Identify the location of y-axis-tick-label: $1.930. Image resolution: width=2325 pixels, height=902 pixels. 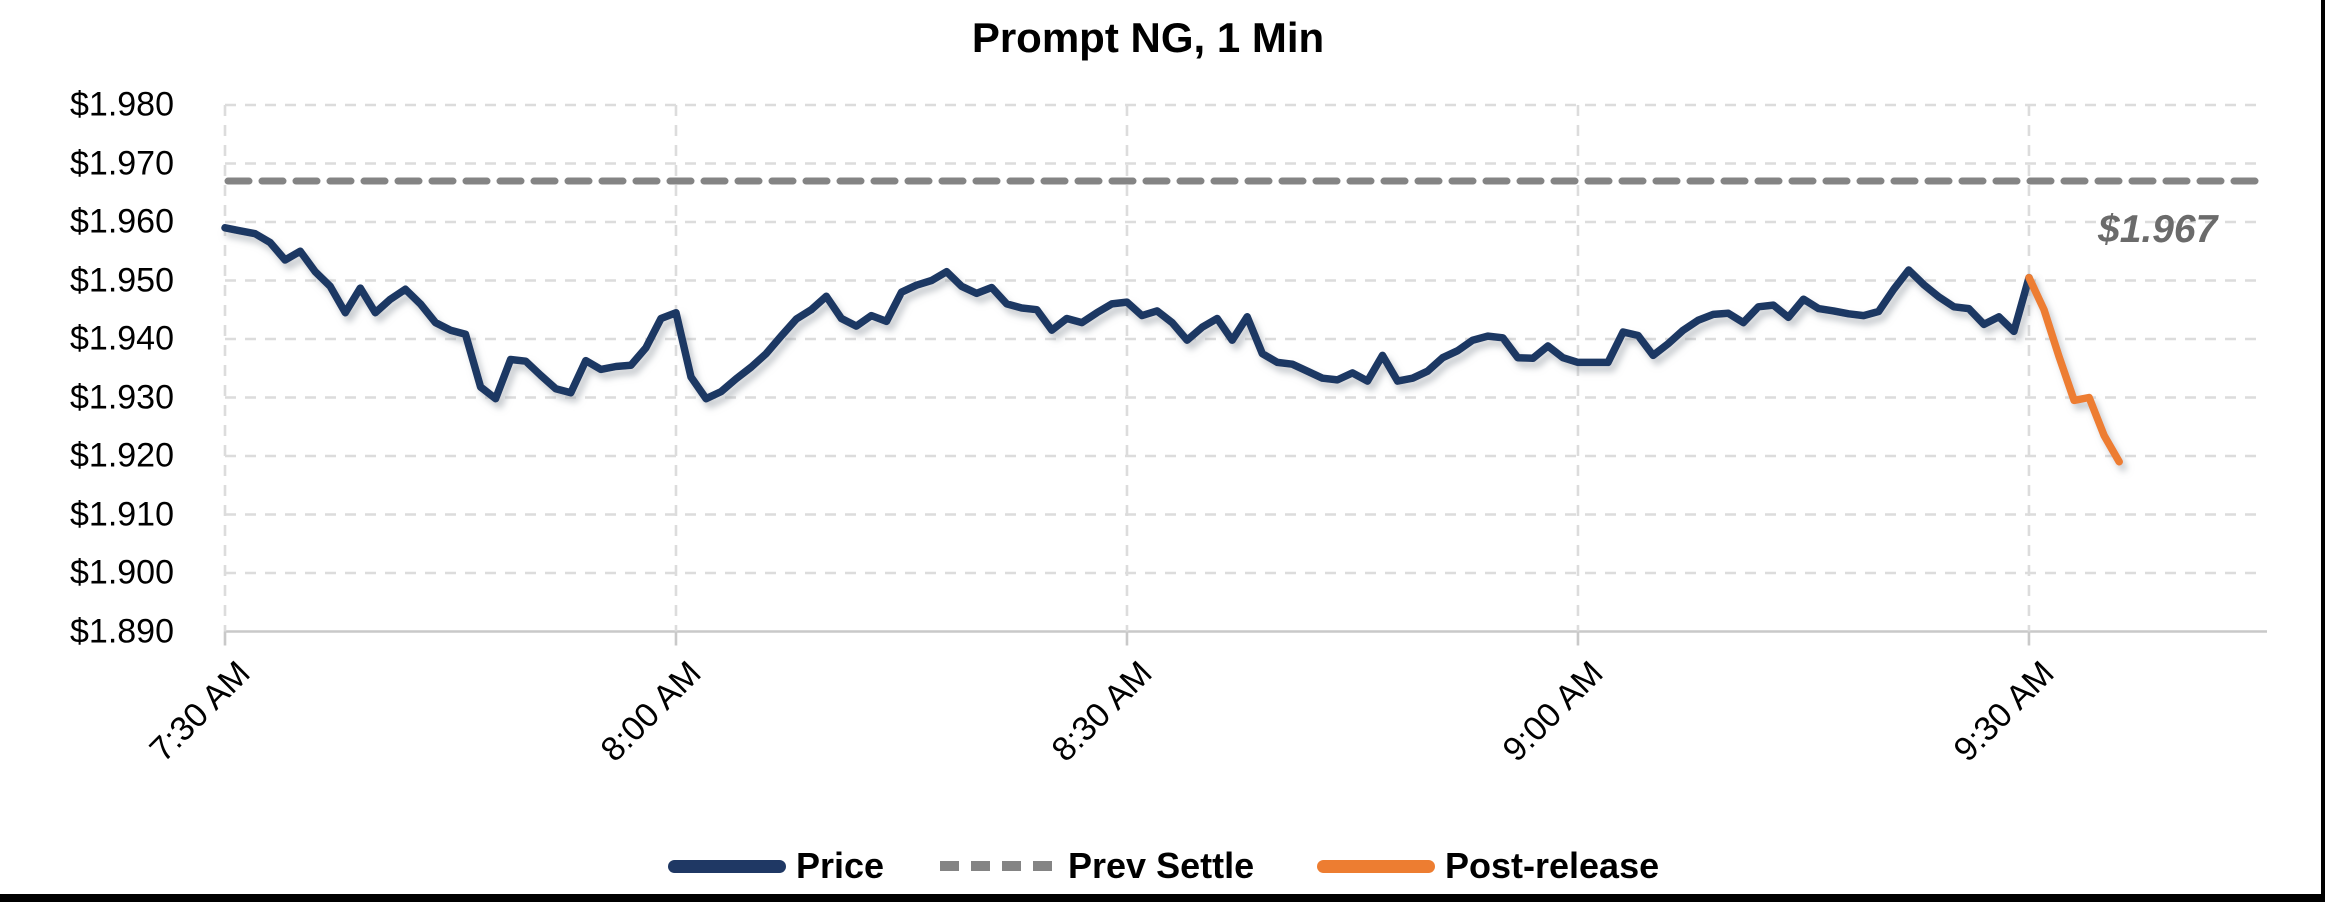
(122, 397).